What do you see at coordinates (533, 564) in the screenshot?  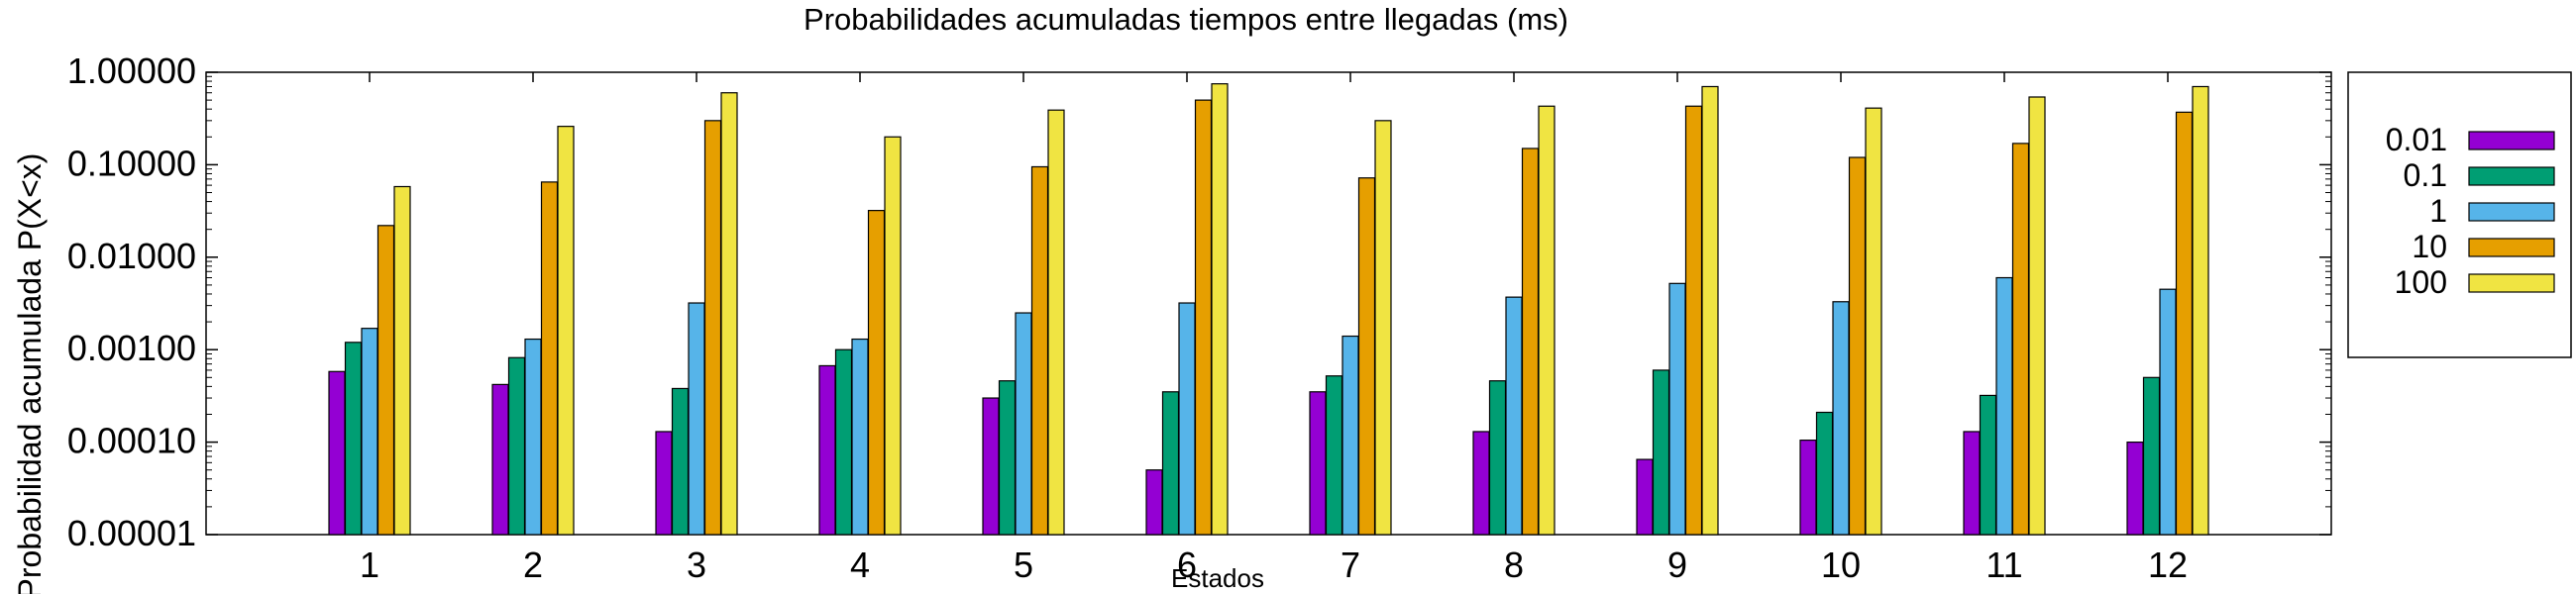 I see `x-tick-label: 2` at bounding box center [533, 564].